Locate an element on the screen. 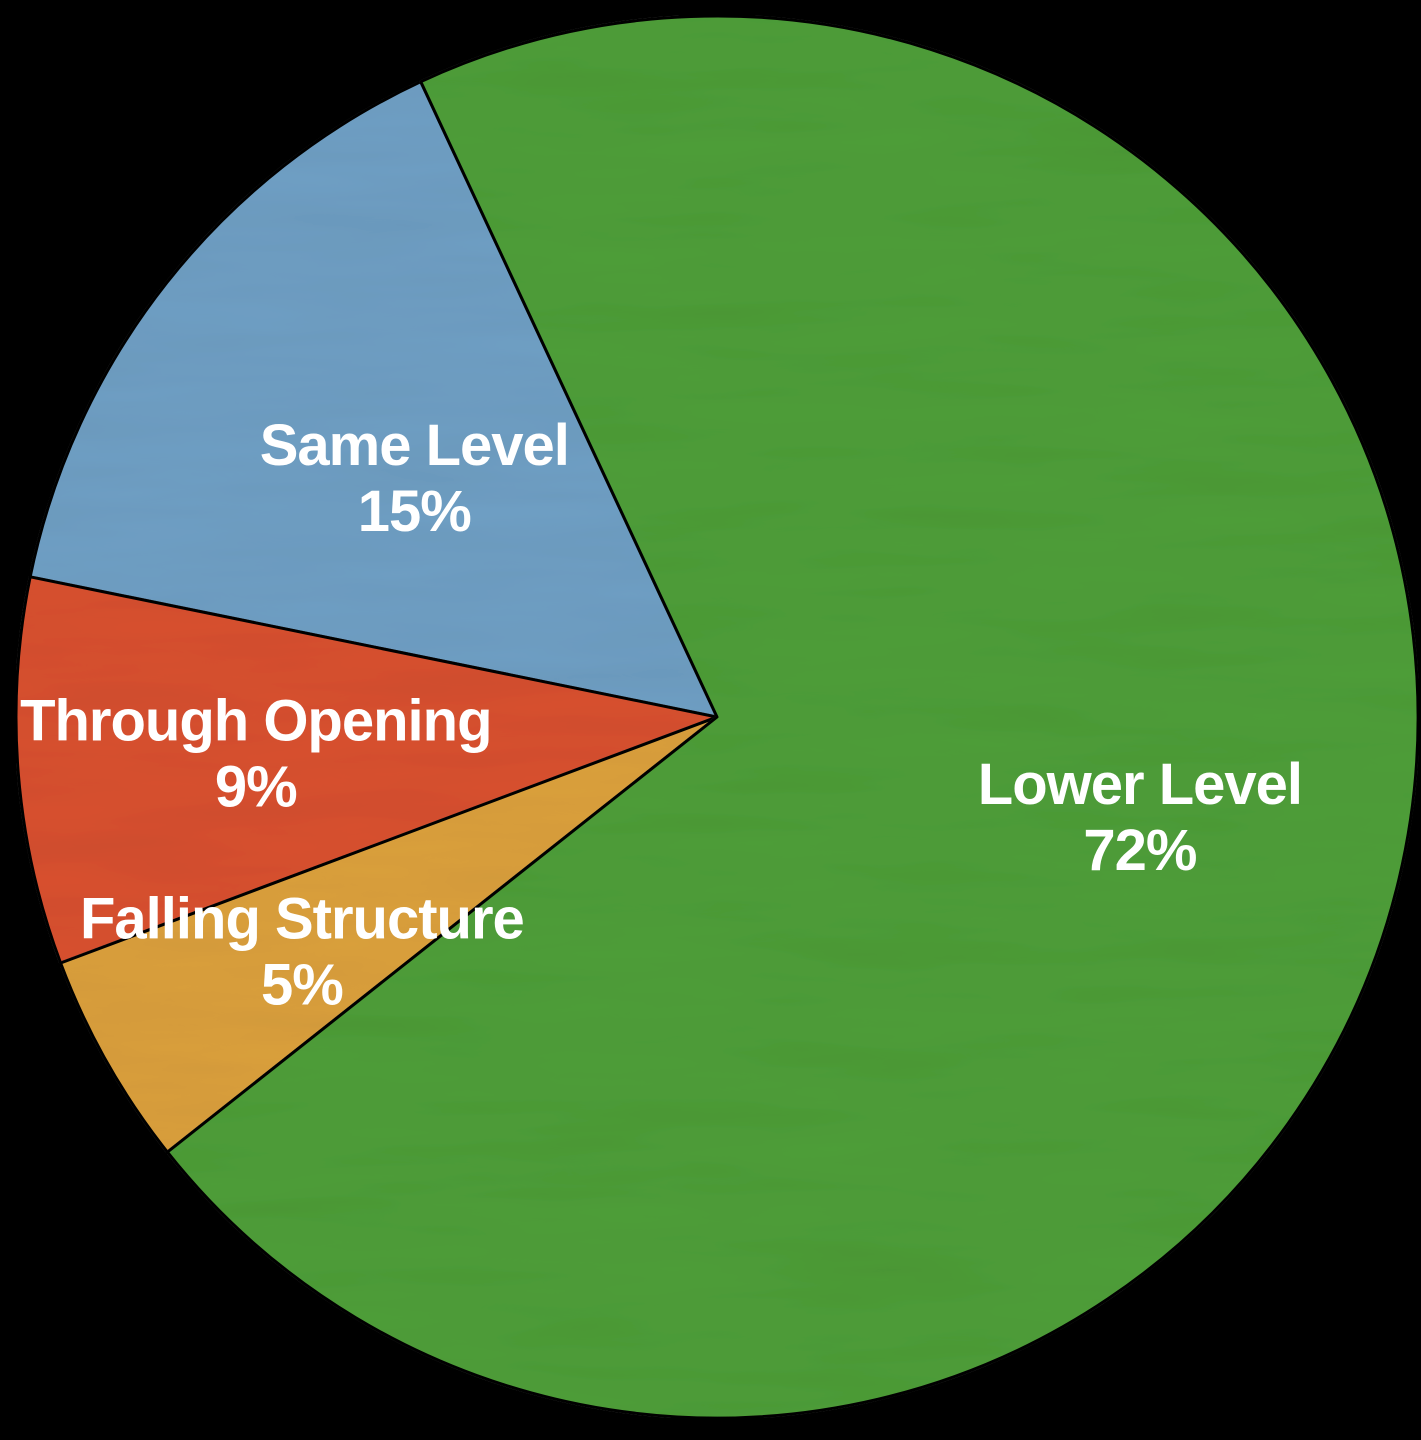 The height and width of the screenshot is (1440, 1421). pie-slice-falling-structure is located at coordinates (389, 934).